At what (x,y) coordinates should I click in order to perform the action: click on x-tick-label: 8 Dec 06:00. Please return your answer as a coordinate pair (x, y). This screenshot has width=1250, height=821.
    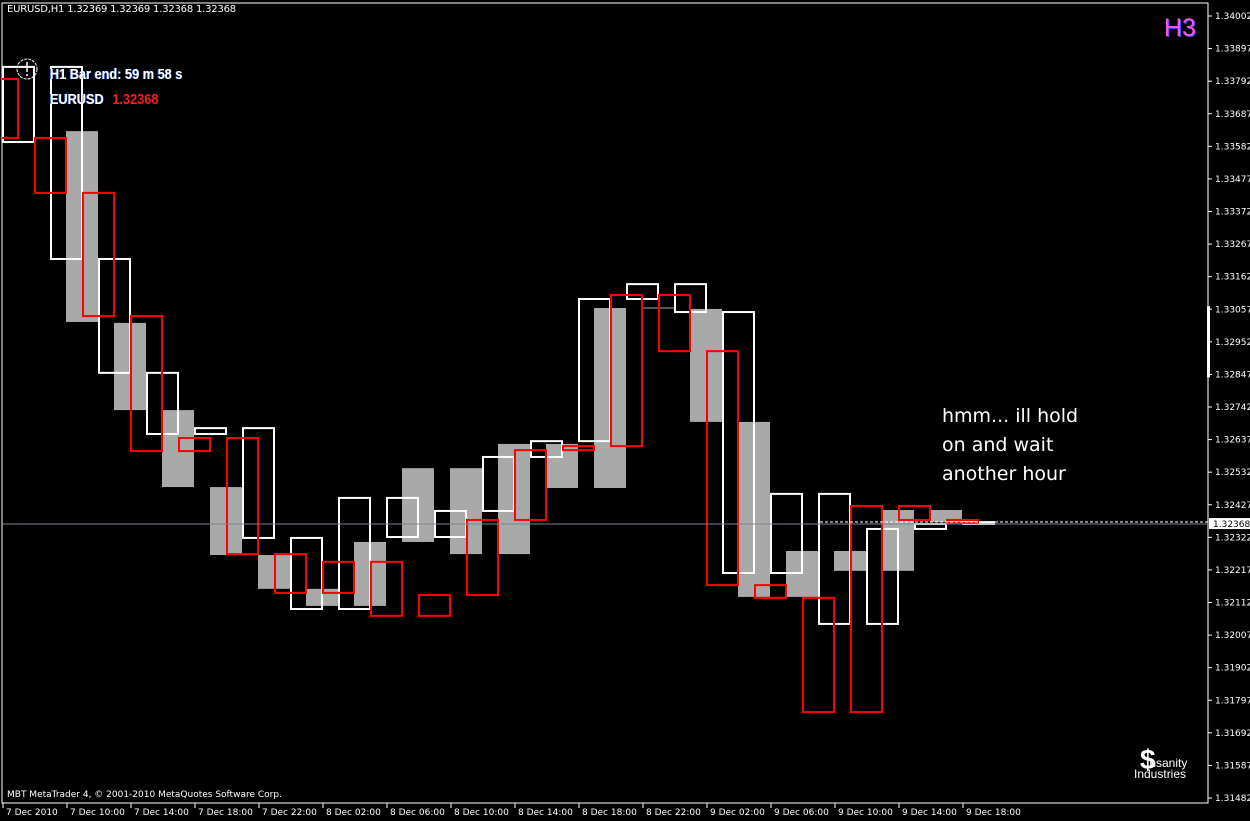
    Looking at the image, I should click on (417, 813).